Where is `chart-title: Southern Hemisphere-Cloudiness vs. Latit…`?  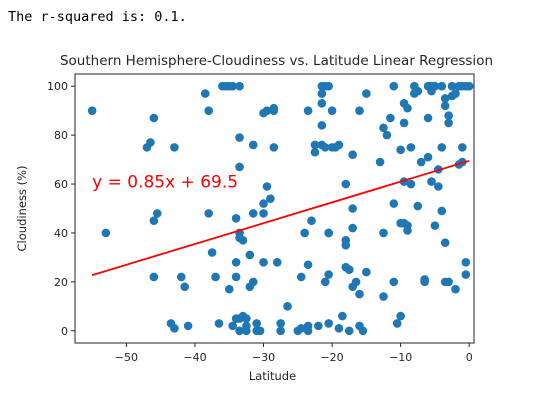 chart-title: Southern Hemisphere-Cloudiness vs. Latit… is located at coordinates (276, 61).